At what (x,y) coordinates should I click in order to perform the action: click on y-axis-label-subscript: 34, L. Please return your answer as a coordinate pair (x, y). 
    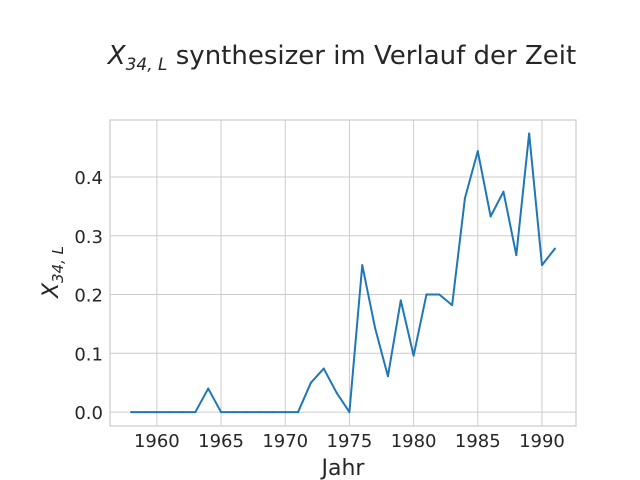
    Looking at the image, I should click on (58, 264).